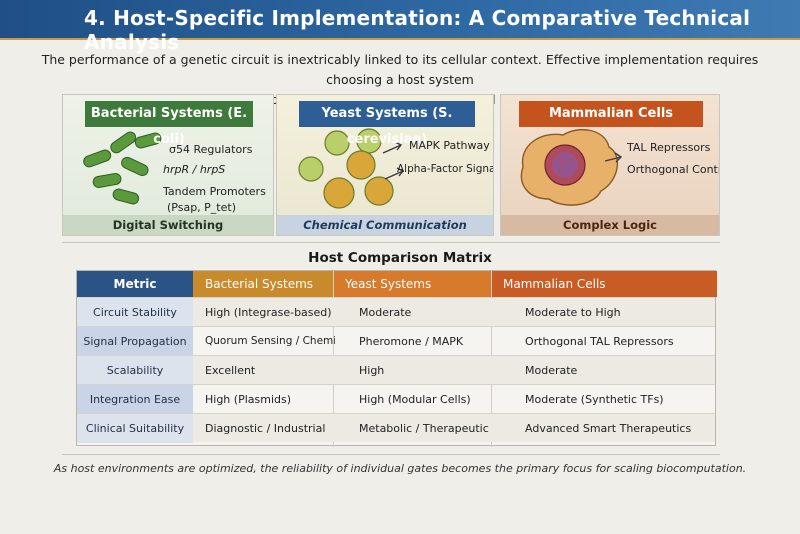  Describe the element at coordinates (673, 169) in the screenshot. I see `mammalian-label-orthogonal: Orthogonal Control` at that location.